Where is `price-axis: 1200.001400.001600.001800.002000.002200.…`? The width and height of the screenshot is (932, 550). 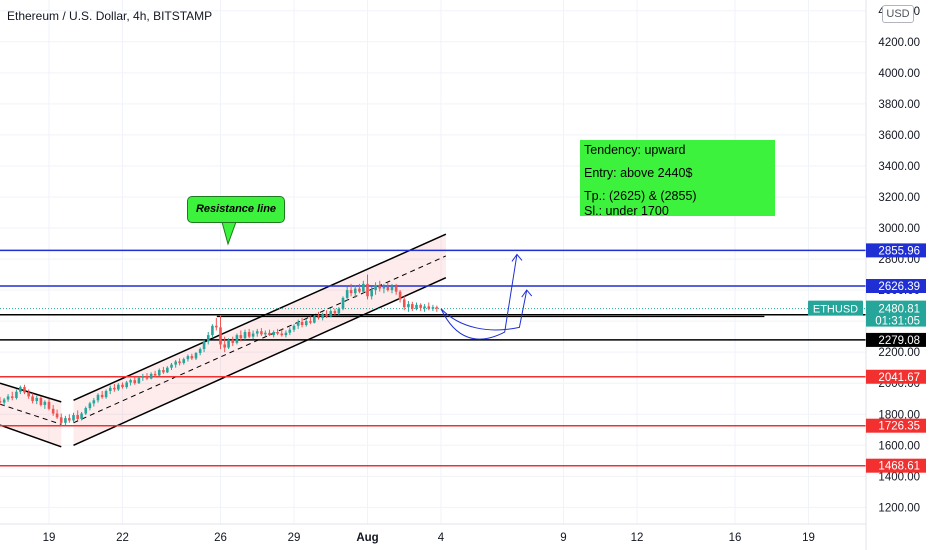 price-axis: 1200.001400.001600.001800.002000.002200.… is located at coordinates (898, 275).